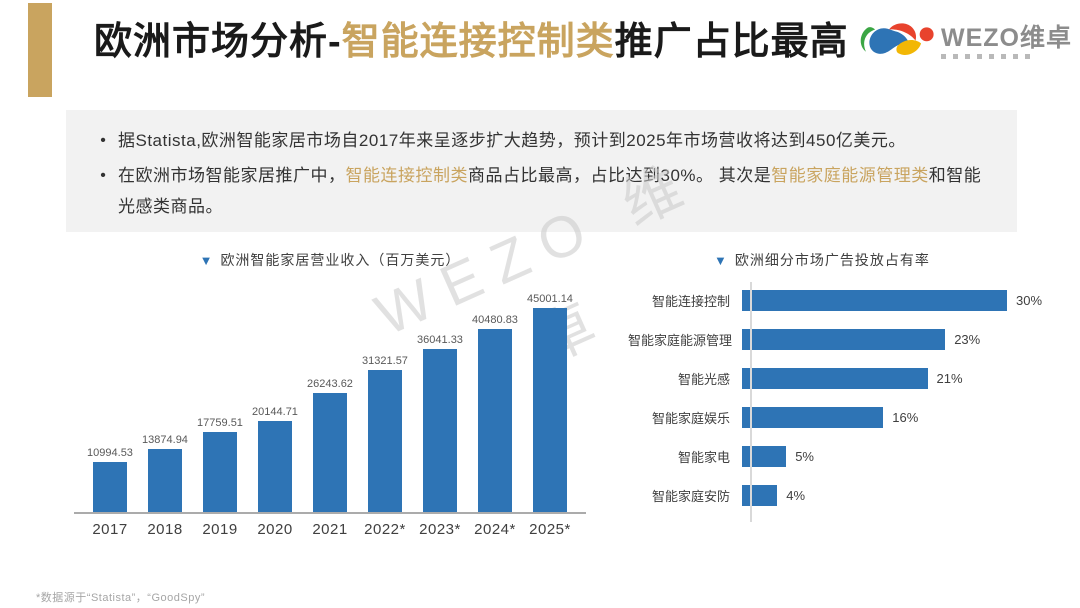 The height and width of the screenshot is (608, 1080). I want to click on bar-value-label: 31321.57, so click(385, 361).